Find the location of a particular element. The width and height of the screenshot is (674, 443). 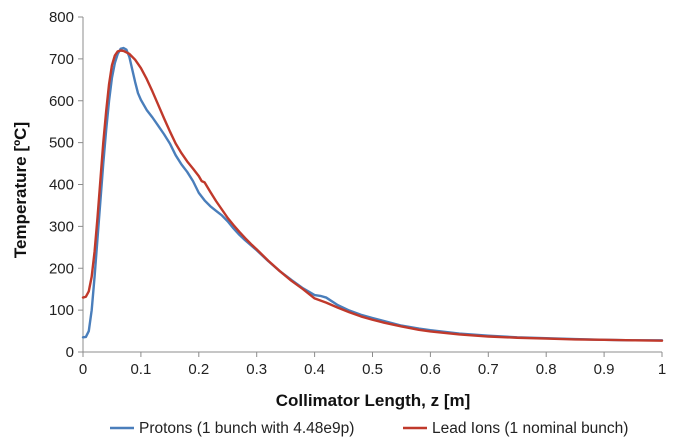

x-tick-label: 0.8 is located at coordinates (546, 369).